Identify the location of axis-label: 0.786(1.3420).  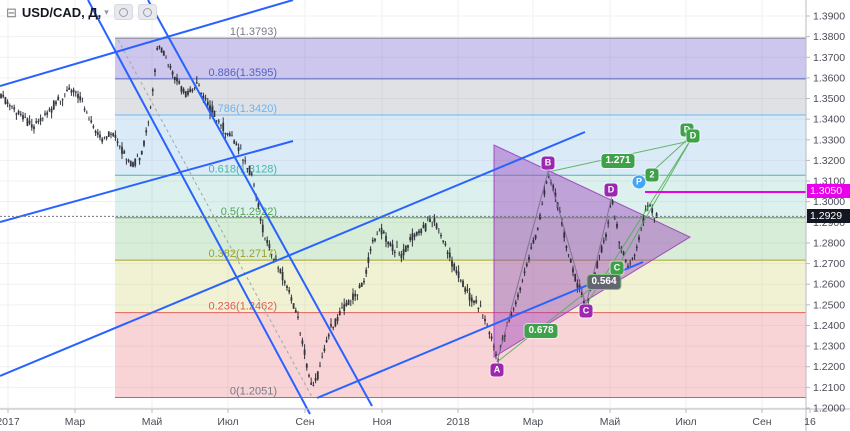
(243, 109).